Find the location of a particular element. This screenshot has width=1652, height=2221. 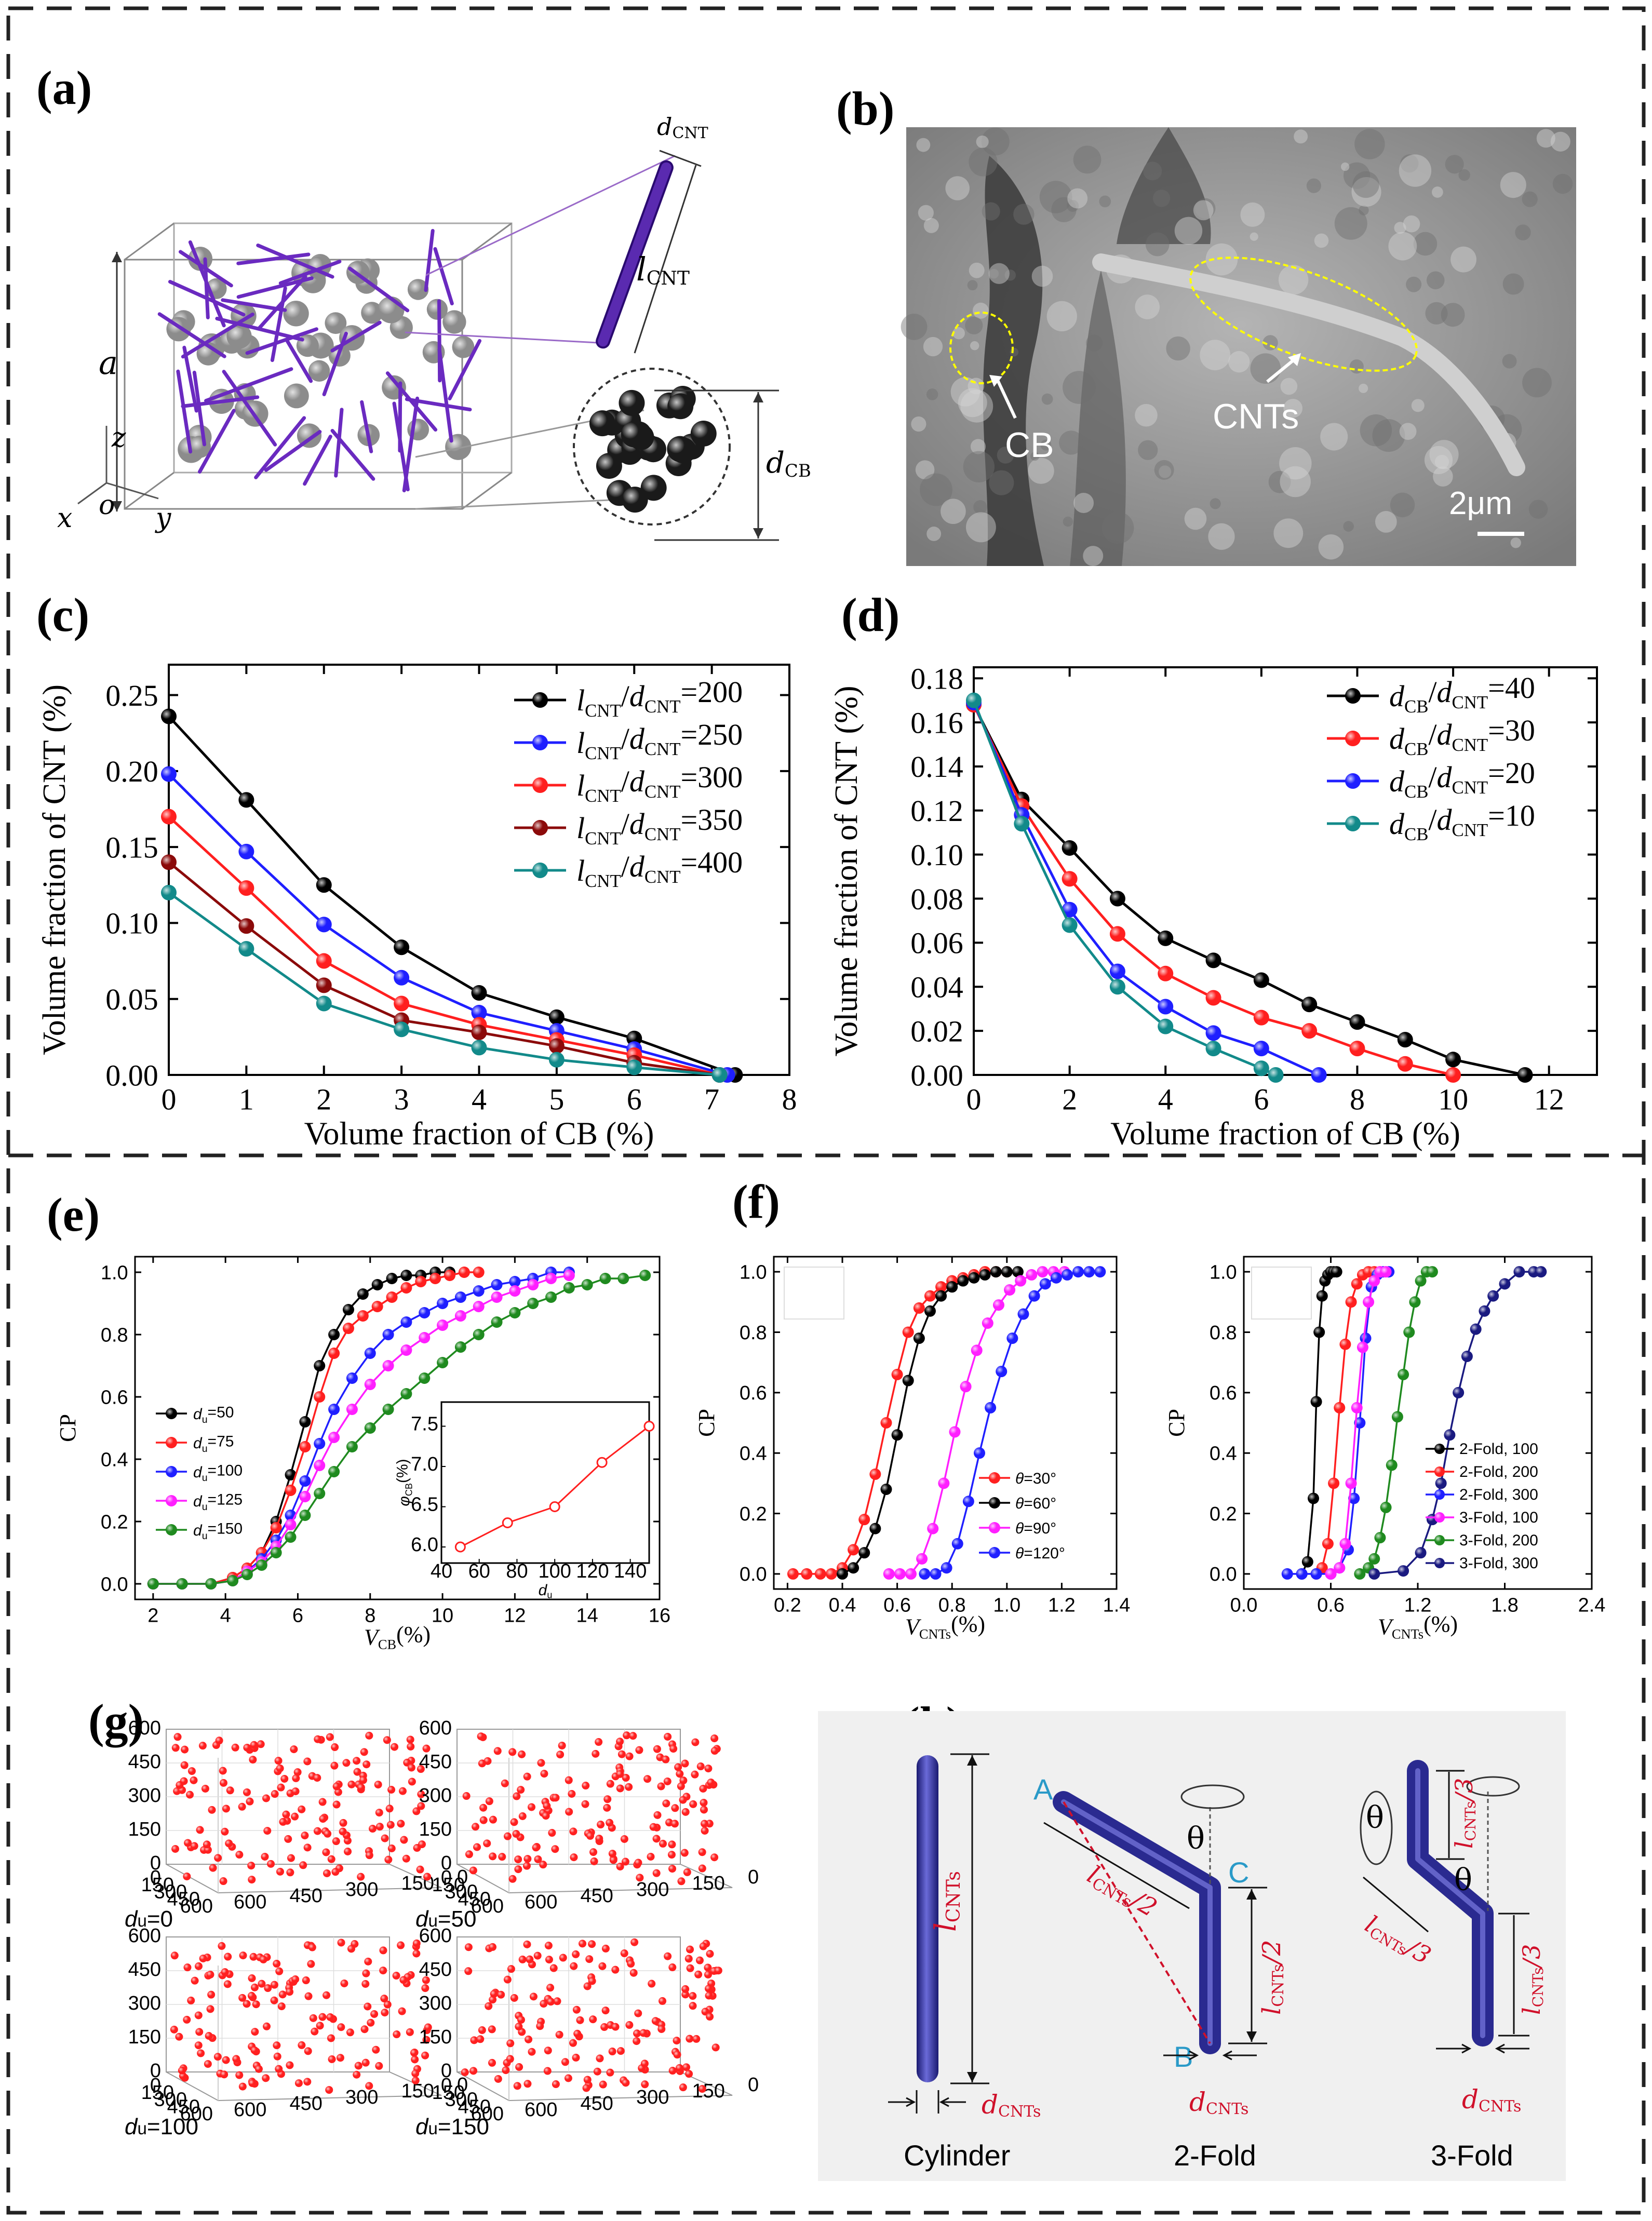

theta-label-3fold-1: θ is located at coordinates (1375, 1817).